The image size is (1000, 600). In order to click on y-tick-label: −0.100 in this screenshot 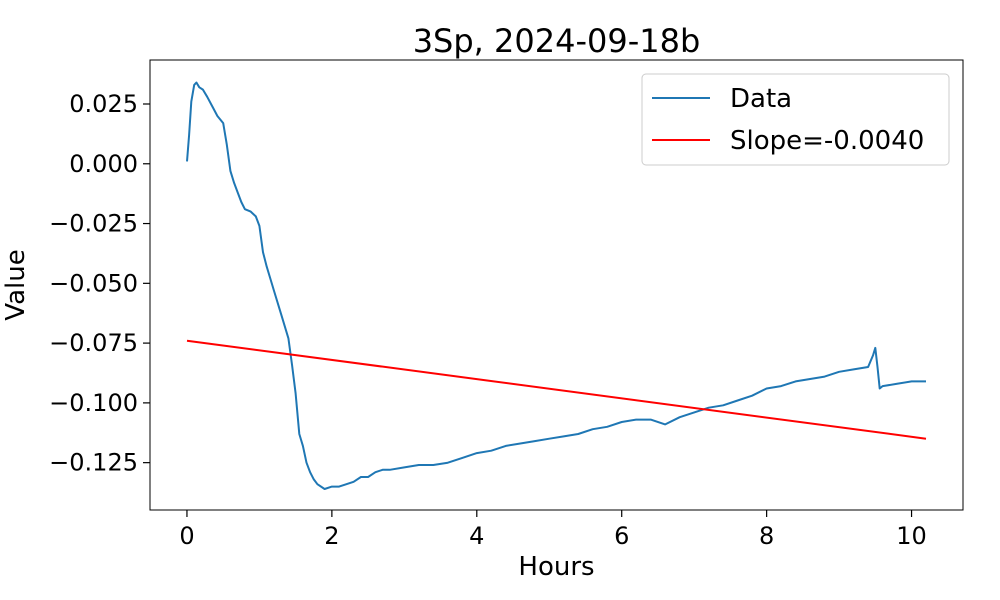, I will do `click(93, 403)`.